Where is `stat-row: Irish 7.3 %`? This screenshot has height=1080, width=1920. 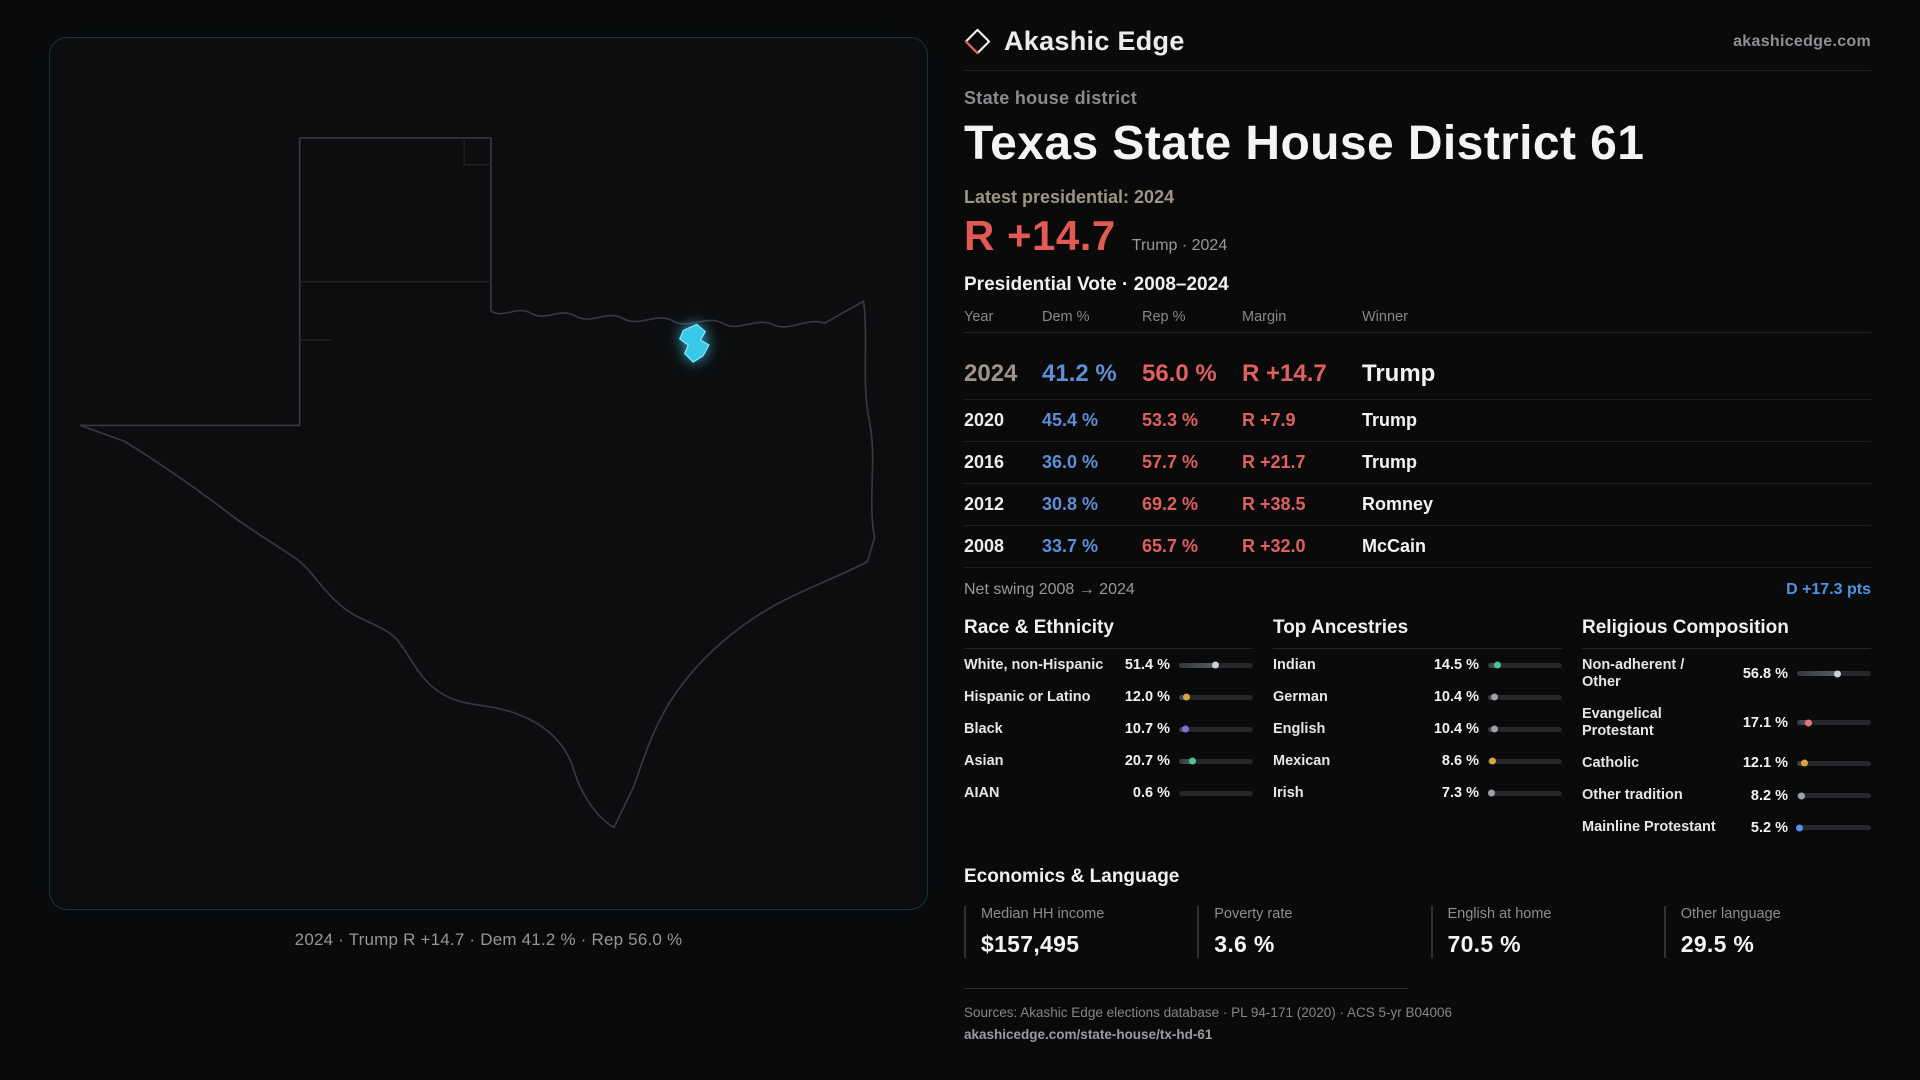
stat-row: Irish 7.3 % is located at coordinates (1417, 793).